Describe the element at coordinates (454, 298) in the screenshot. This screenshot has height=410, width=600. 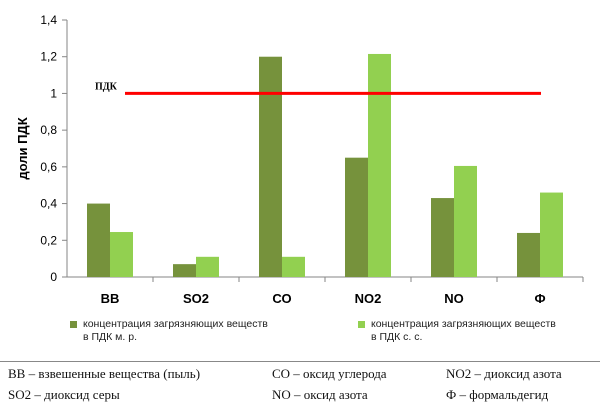
I see `x-tick-label: NO` at that location.